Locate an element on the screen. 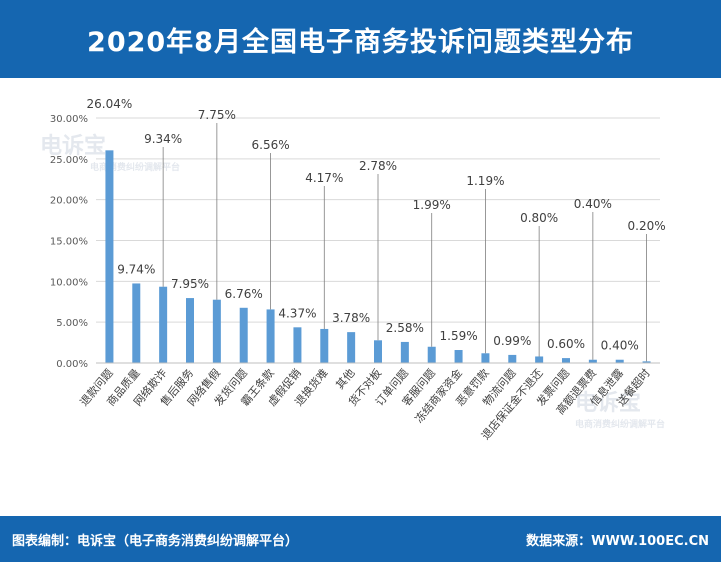 This screenshot has width=721, height=562. footer-source: 数据来源：WWW.100EC.CN is located at coordinates (617, 541).